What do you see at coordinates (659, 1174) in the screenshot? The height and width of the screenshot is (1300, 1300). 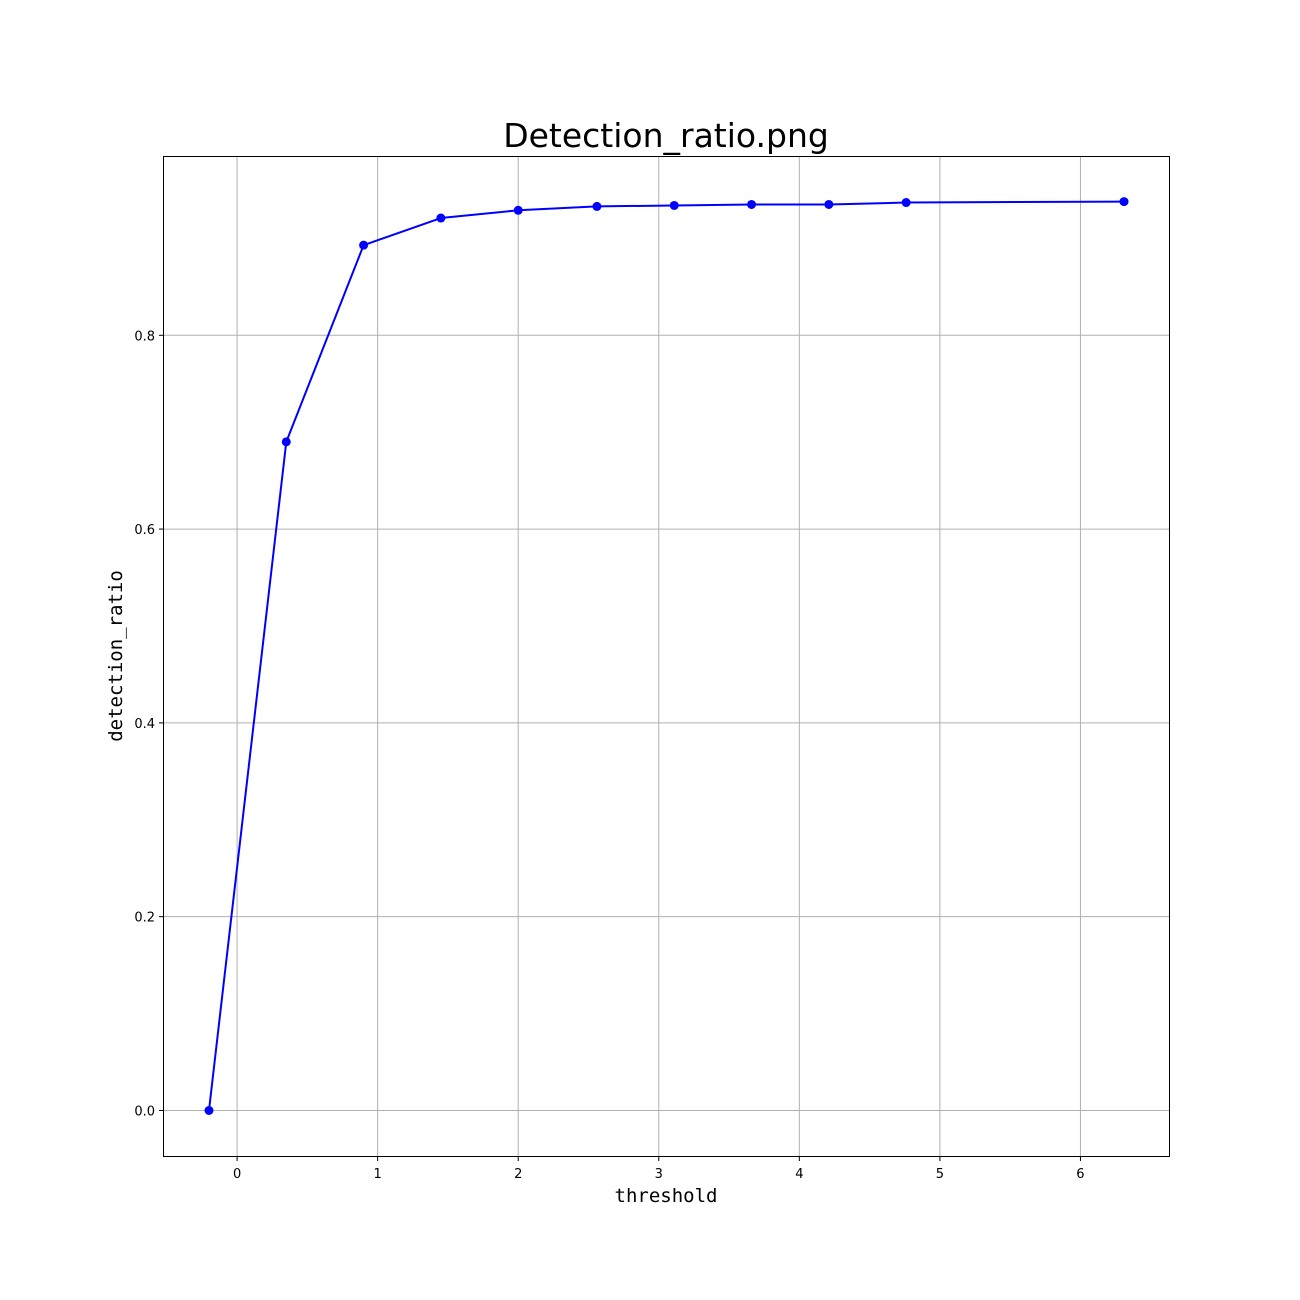 I see `x-tick-label: 3` at bounding box center [659, 1174].